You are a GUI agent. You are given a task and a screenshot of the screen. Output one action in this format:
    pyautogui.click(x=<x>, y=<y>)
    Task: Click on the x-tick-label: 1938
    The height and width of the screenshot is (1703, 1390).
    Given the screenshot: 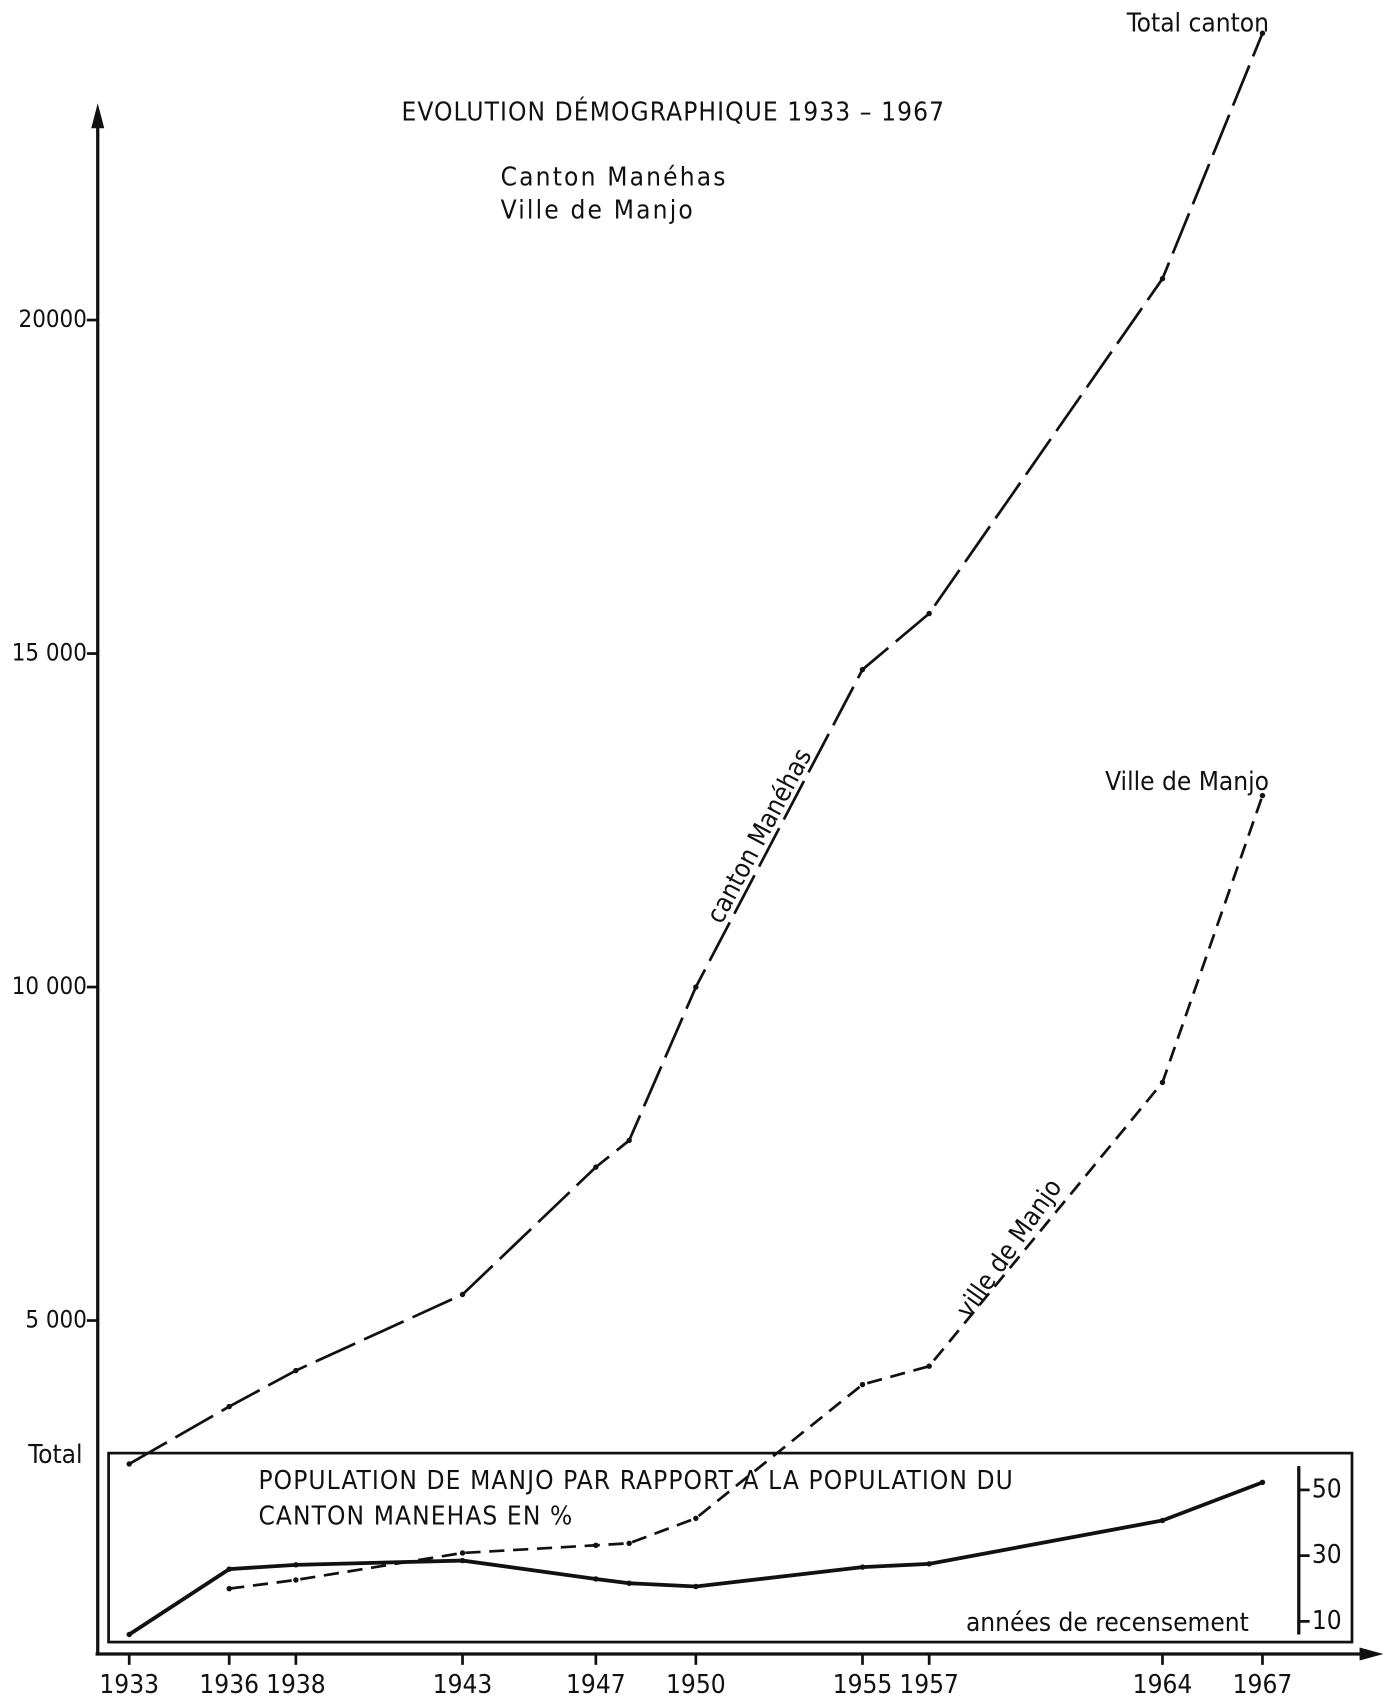 What is the action you would take?
    pyautogui.click(x=296, y=1685)
    